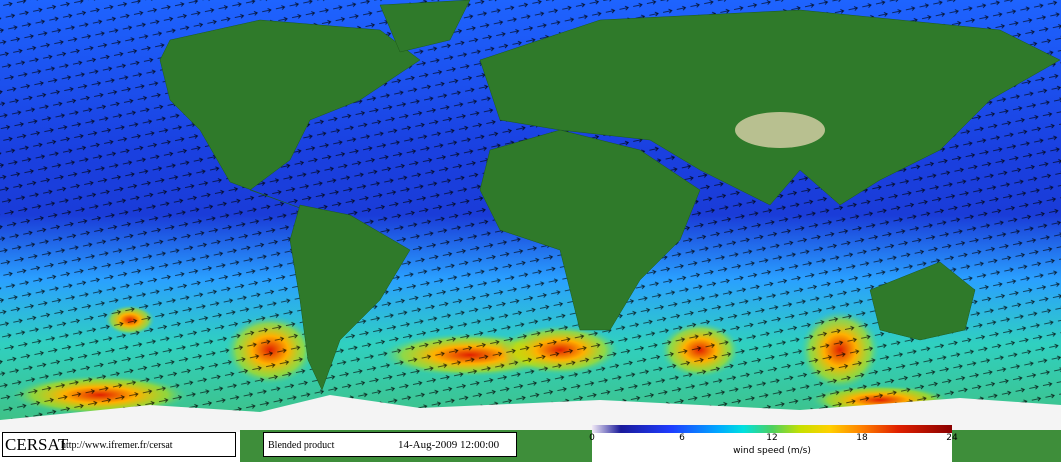  Describe the element at coordinates (301, 445) in the screenshot. I see `product: Blended product` at that location.